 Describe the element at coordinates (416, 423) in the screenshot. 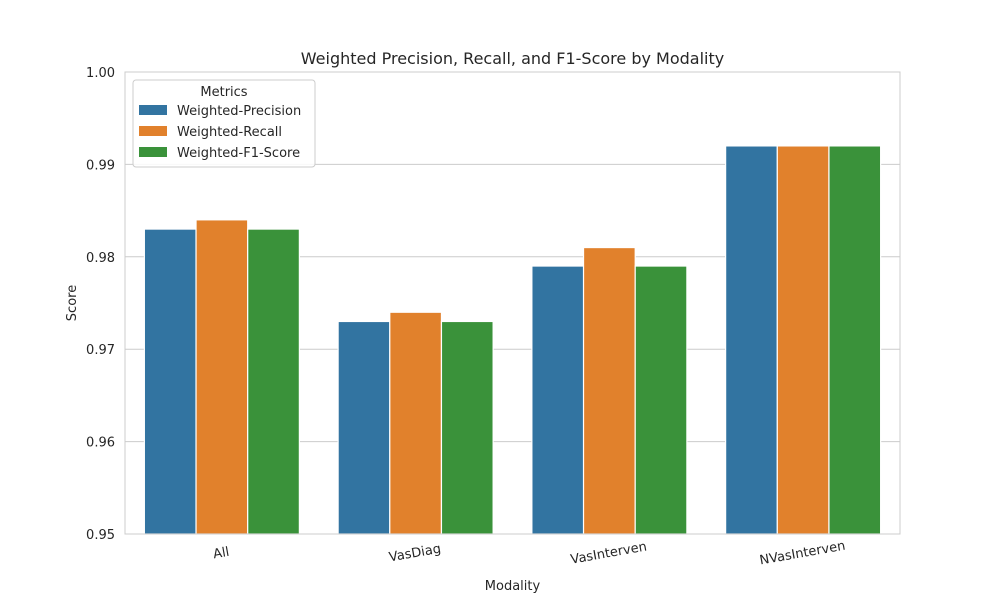

I see `bar-weighted-recall-vasdiag` at that location.